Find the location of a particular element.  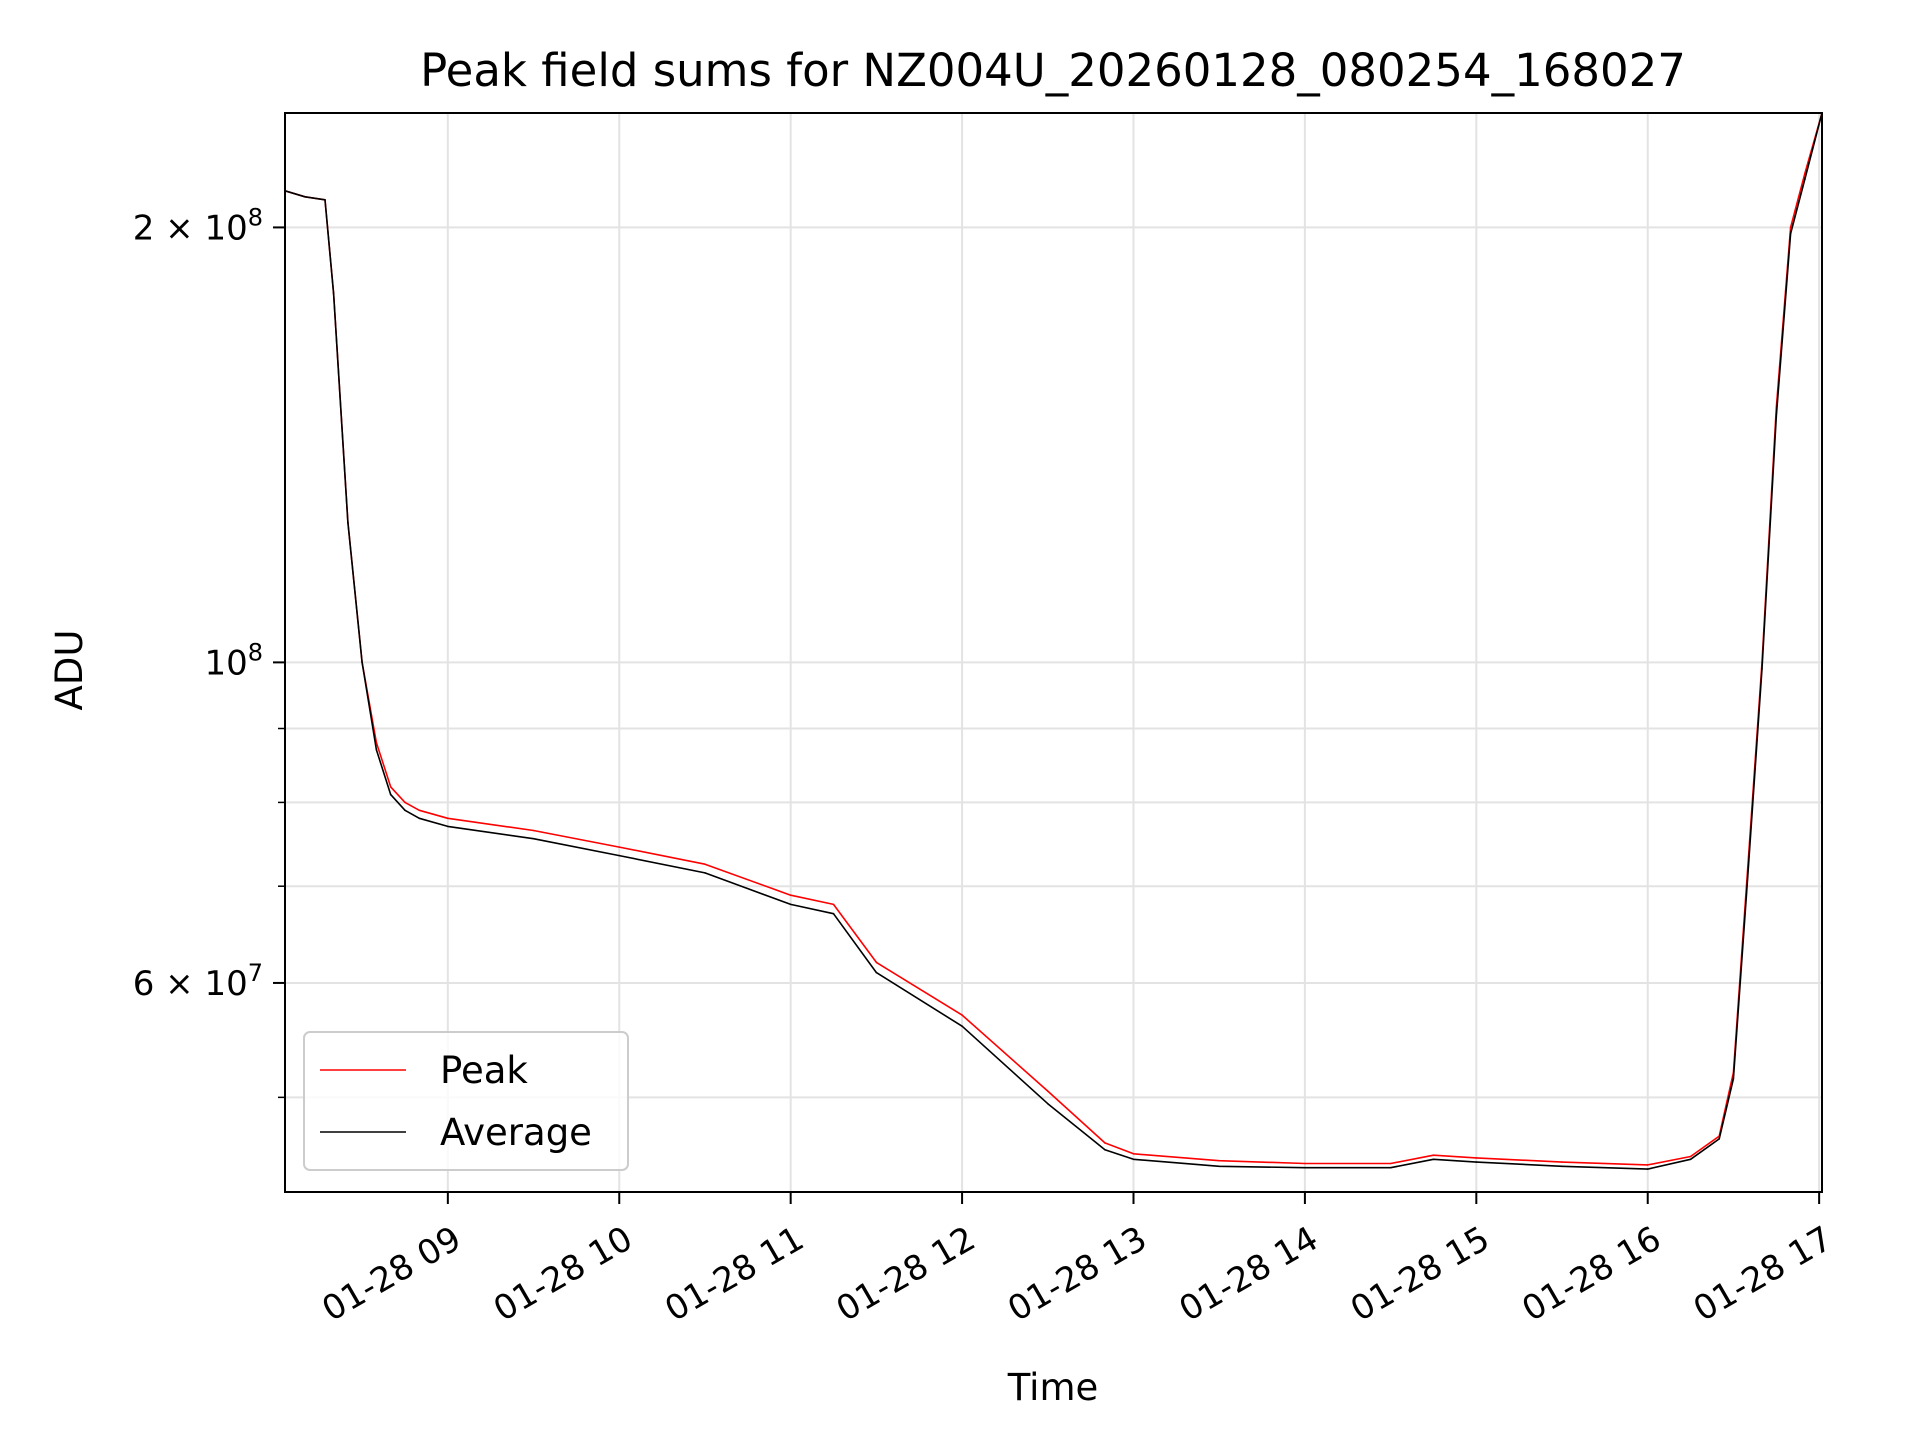

y-axis-ticks: 2 × 108 108 6 × 107 is located at coordinates (209, 651).